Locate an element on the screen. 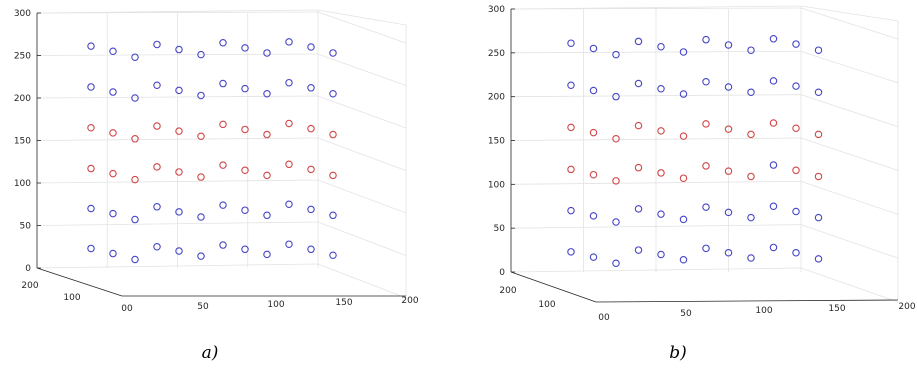  z-tick-label: 50 is located at coordinates (26, 227).